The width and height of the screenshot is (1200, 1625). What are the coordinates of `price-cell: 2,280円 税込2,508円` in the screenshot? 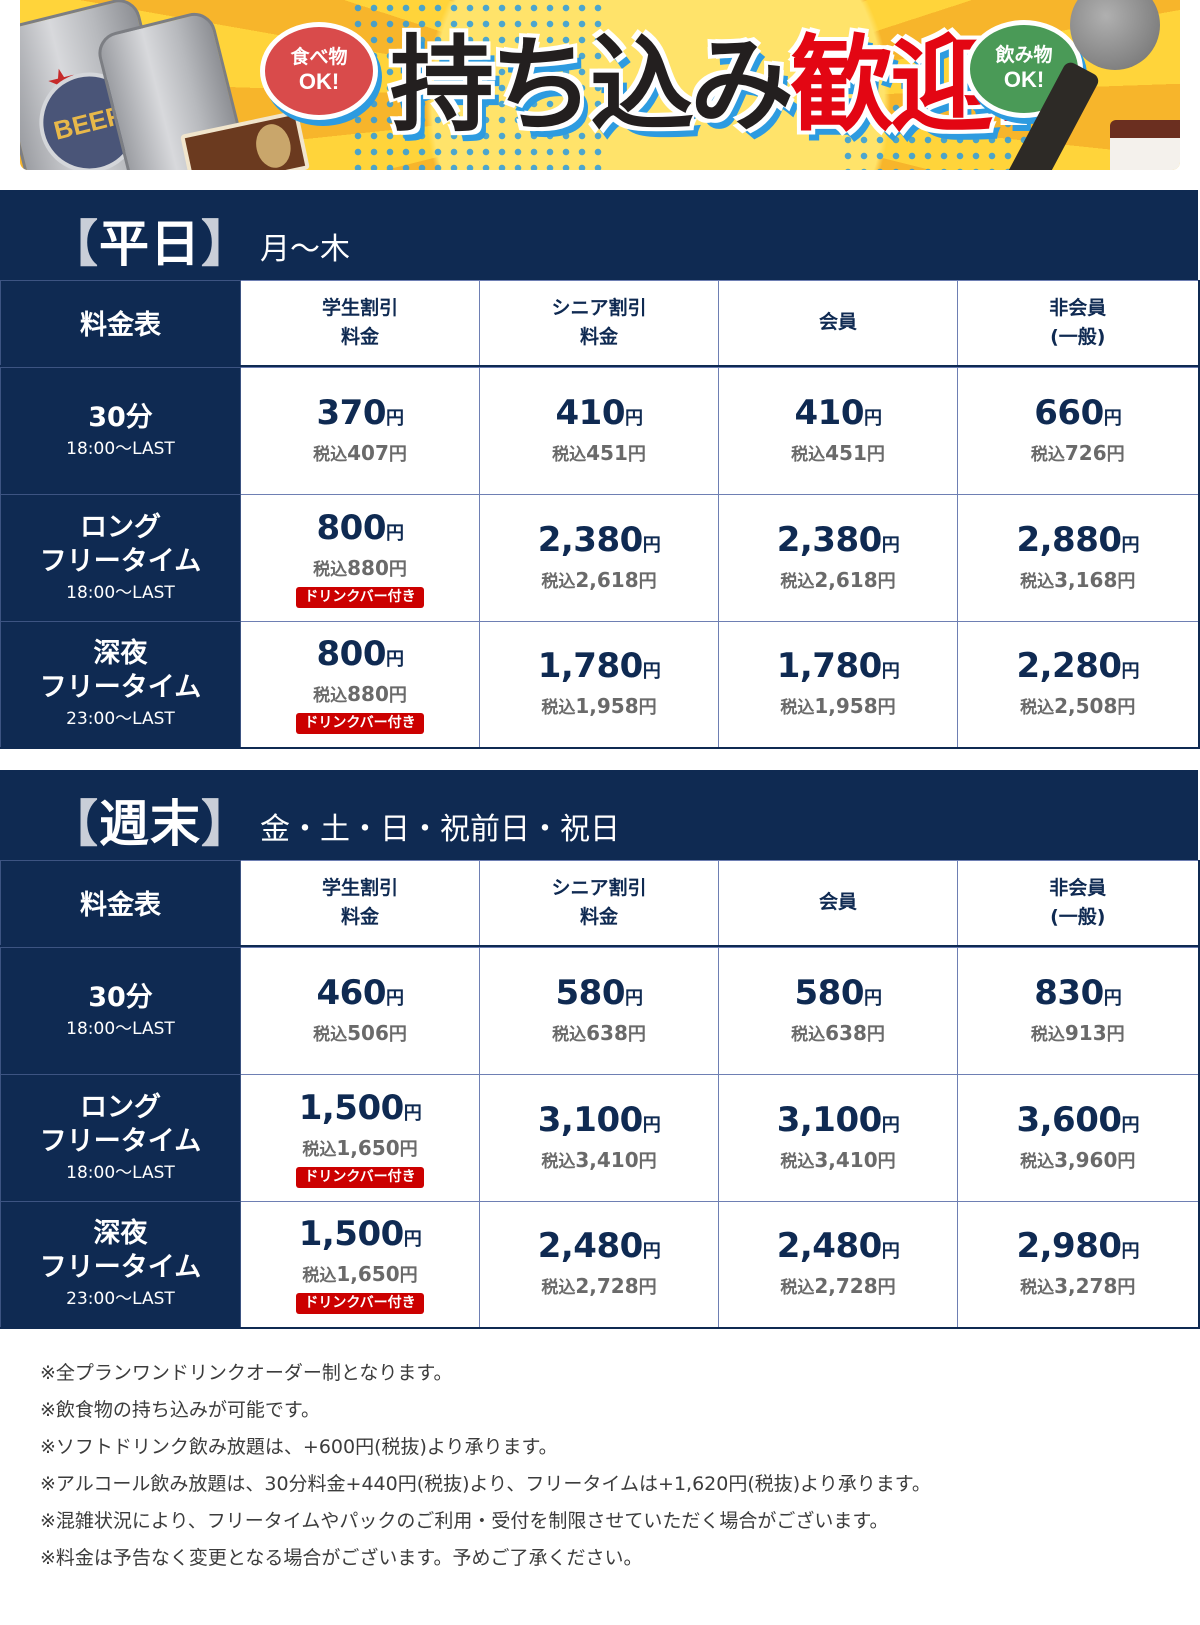 It's located at (1078, 684).